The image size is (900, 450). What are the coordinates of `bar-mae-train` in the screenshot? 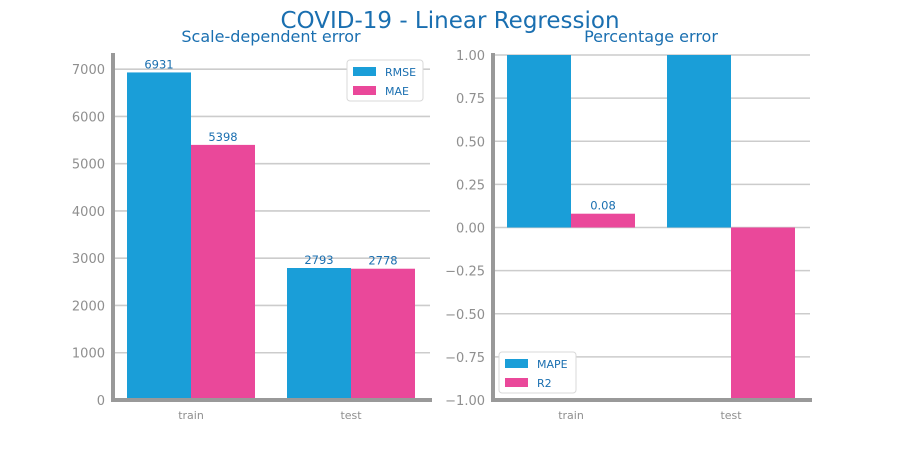 It's located at (223, 272).